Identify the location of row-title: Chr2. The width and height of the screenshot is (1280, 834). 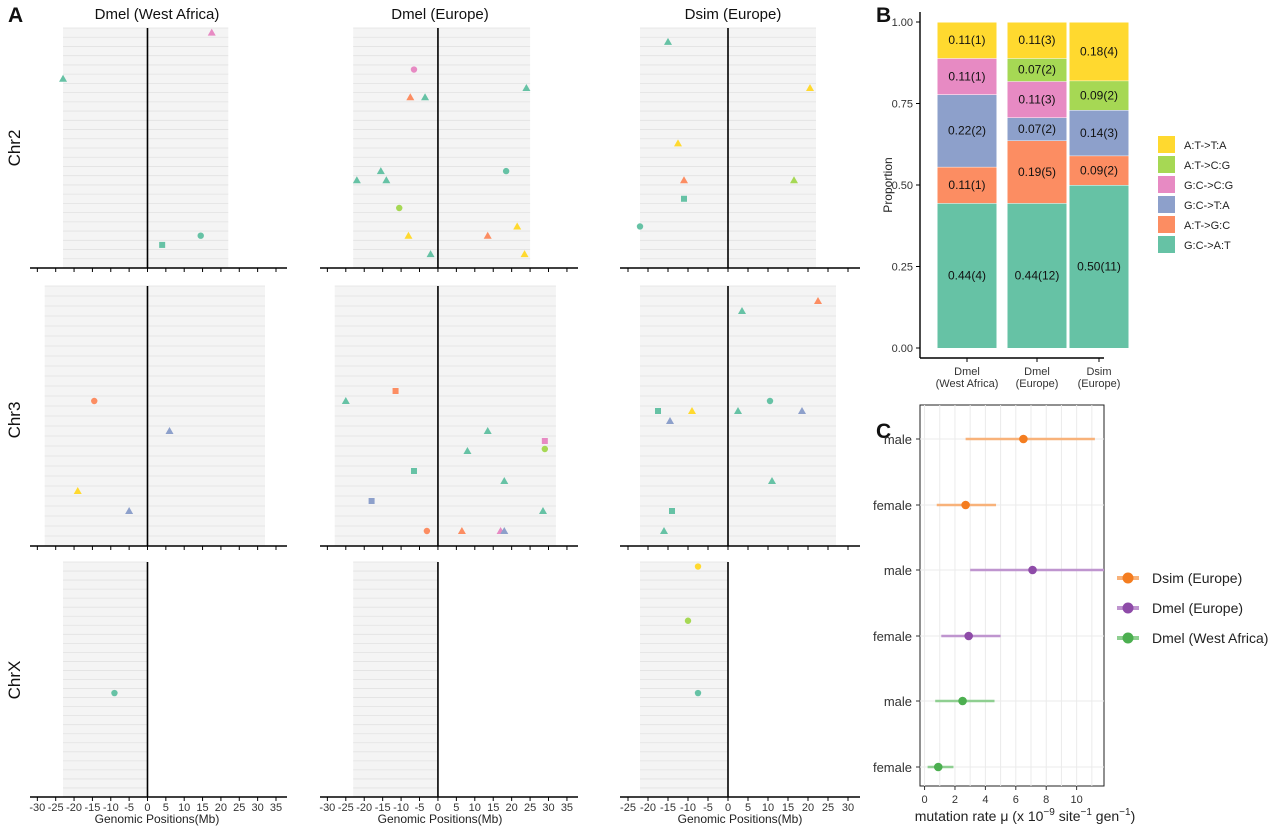
(14, 148).